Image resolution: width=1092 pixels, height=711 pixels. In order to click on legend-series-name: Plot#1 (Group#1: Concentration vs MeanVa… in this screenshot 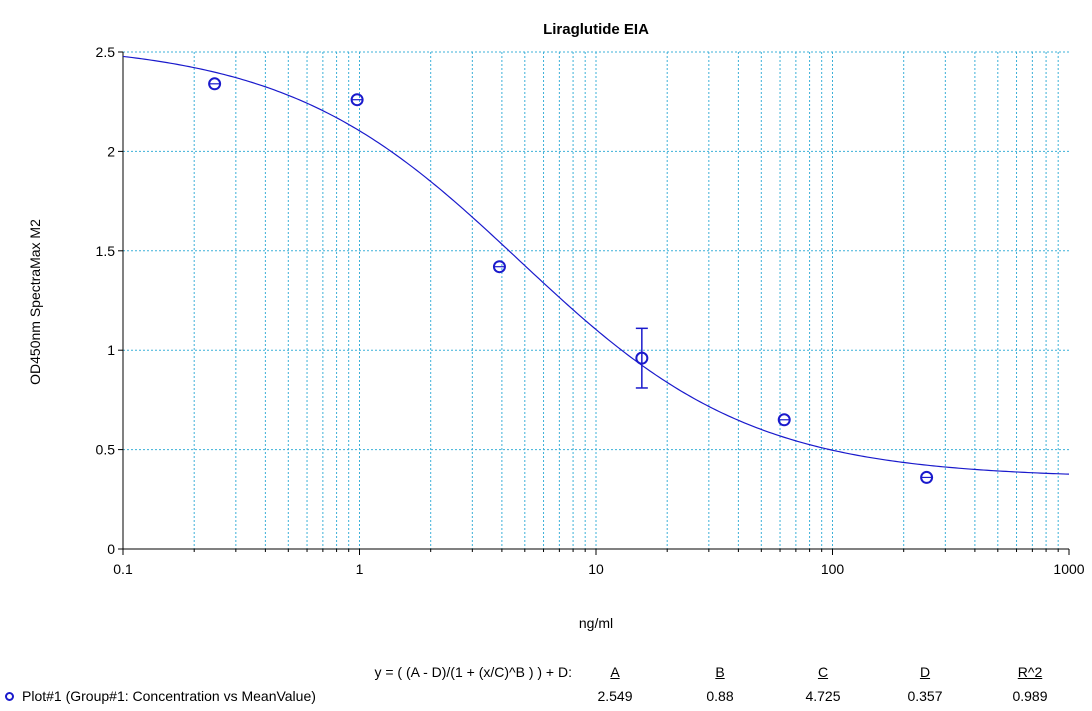, I will do `click(169, 696)`.